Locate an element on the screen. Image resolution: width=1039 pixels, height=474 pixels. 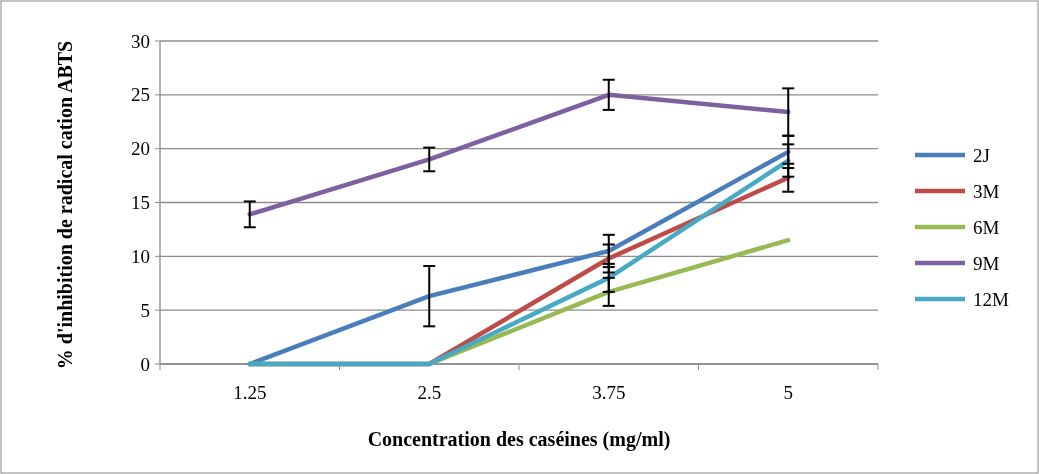
y-tick-label: 0 is located at coordinates (145, 364).